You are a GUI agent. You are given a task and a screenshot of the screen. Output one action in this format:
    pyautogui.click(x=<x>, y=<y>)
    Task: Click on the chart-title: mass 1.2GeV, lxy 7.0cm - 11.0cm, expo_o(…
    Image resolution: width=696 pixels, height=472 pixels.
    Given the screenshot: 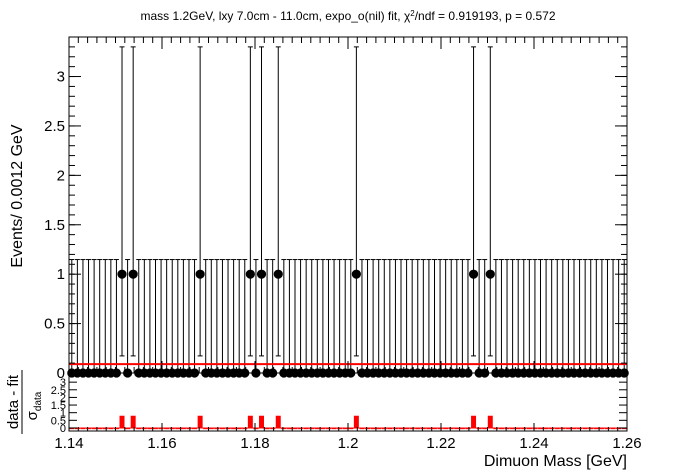 What is the action you would take?
    pyautogui.click(x=348, y=16)
    